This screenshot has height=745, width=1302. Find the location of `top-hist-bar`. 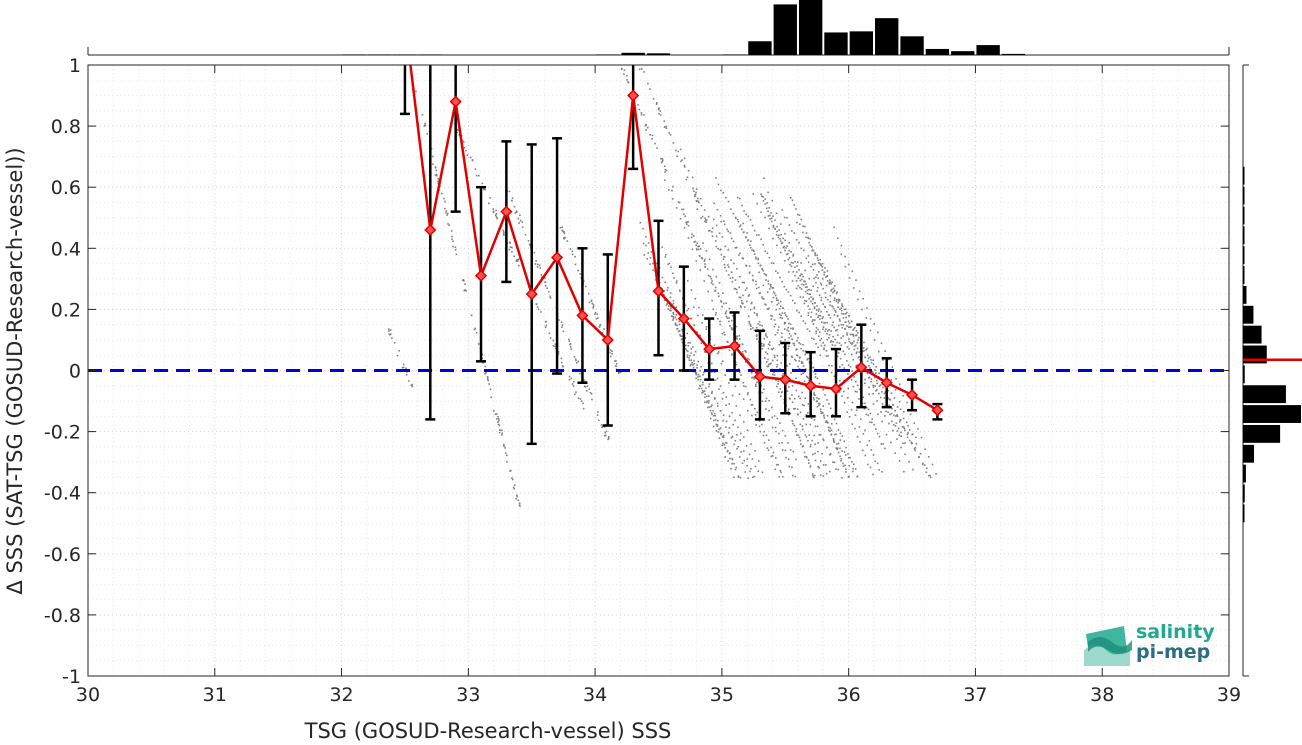

top-hist-bar is located at coordinates (912, 45).